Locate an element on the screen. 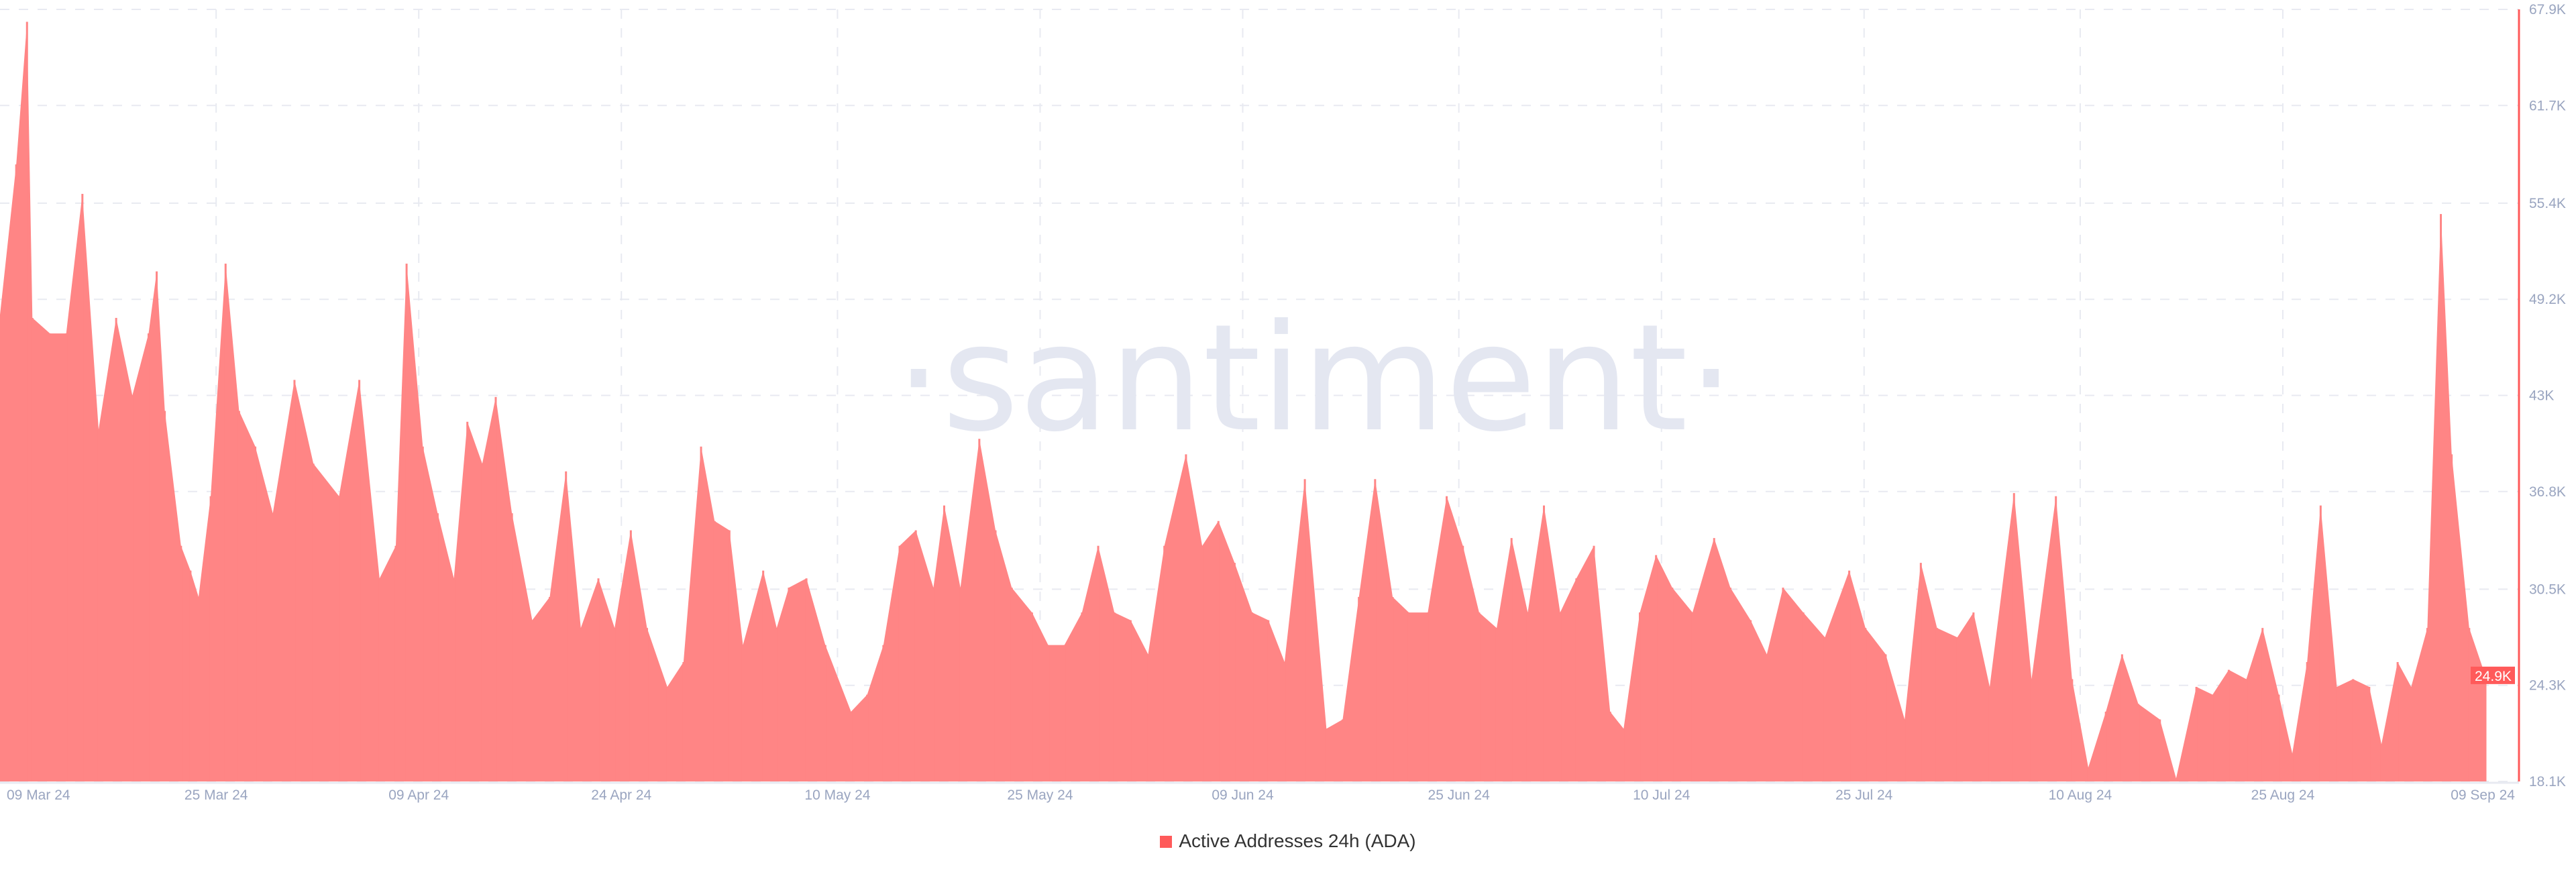 This screenshot has width=2576, height=872. legend-swatch is located at coordinates (1166, 842).